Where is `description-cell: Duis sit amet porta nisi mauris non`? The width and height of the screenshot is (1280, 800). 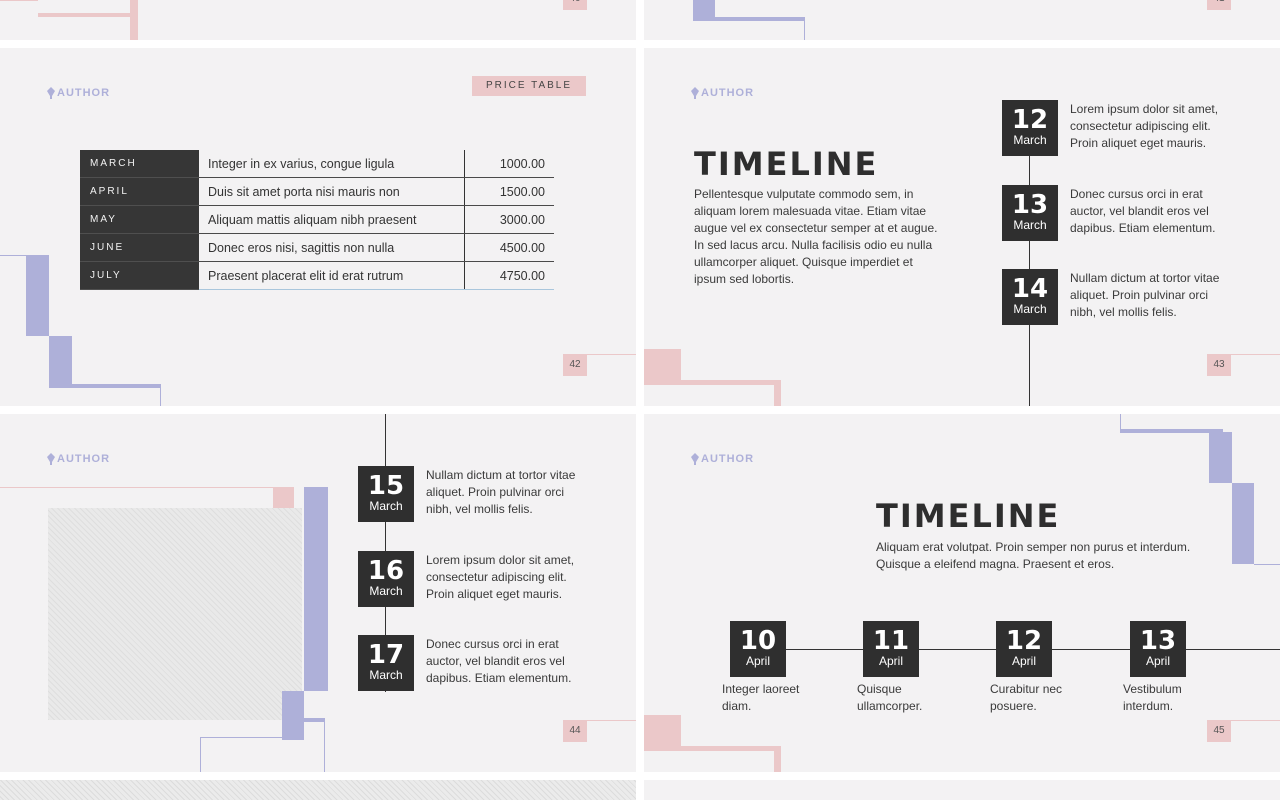
description-cell: Duis sit amet porta nisi mauris non is located at coordinates (332, 191).